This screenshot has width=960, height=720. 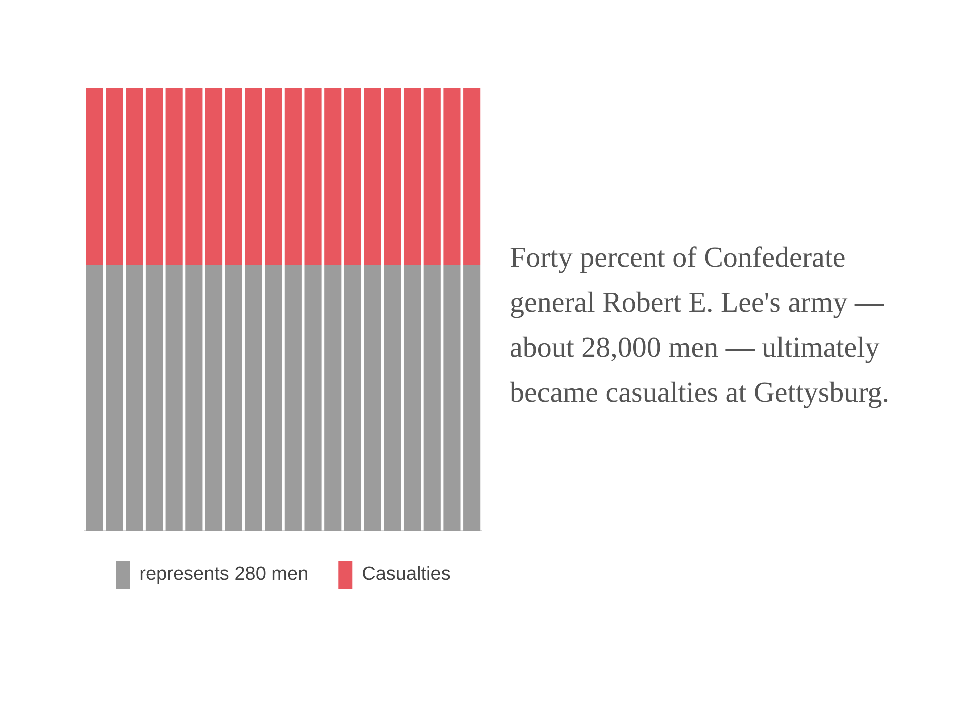 What do you see at coordinates (224, 575) in the screenshot?
I see `legend-label: represents 280 men` at bounding box center [224, 575].